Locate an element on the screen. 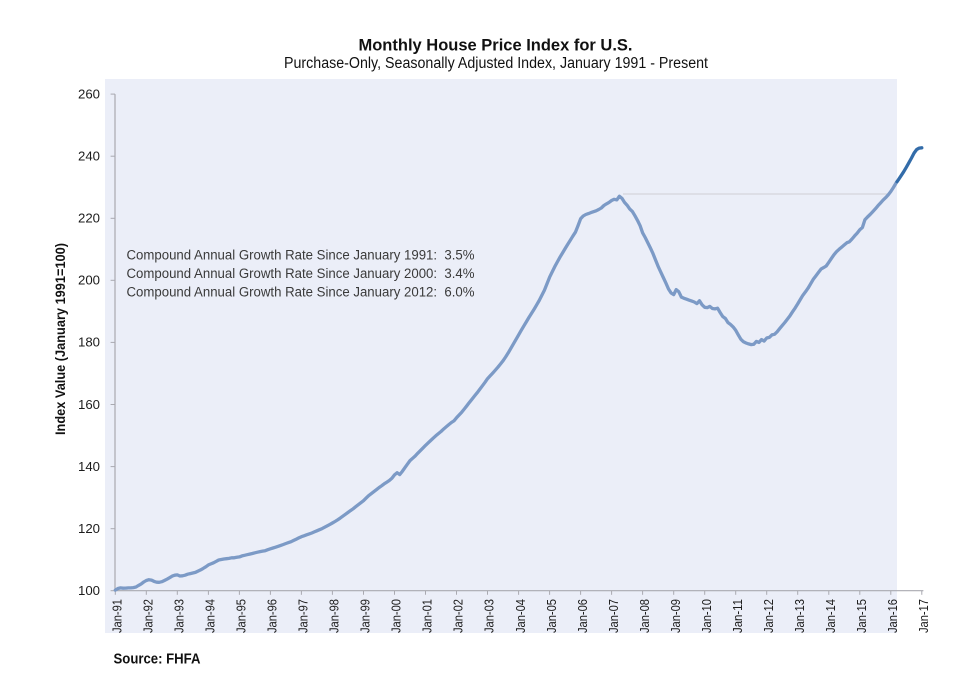 The image size is (971, 700). svg-text: Jan-15 is located at coordinates (862, 616).